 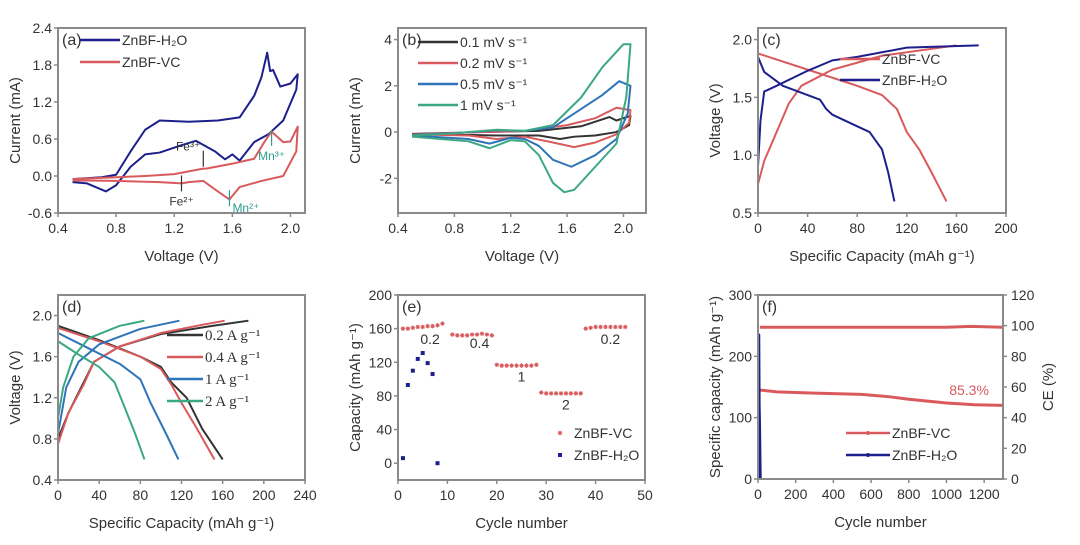 What do you see at coordinates (15, 120) in the screenshot?
I see `y-axis-title: Current (mA)` at bounding box center [15, 120].